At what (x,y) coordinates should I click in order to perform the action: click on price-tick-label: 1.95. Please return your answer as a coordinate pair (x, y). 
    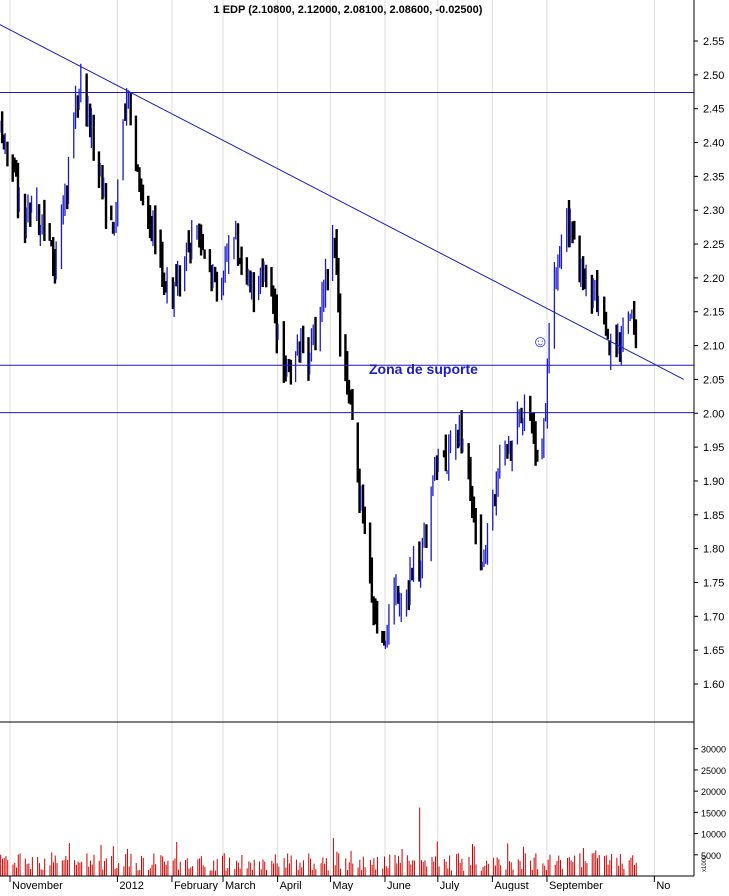
    Looking at the image, I should click on (713, 448).